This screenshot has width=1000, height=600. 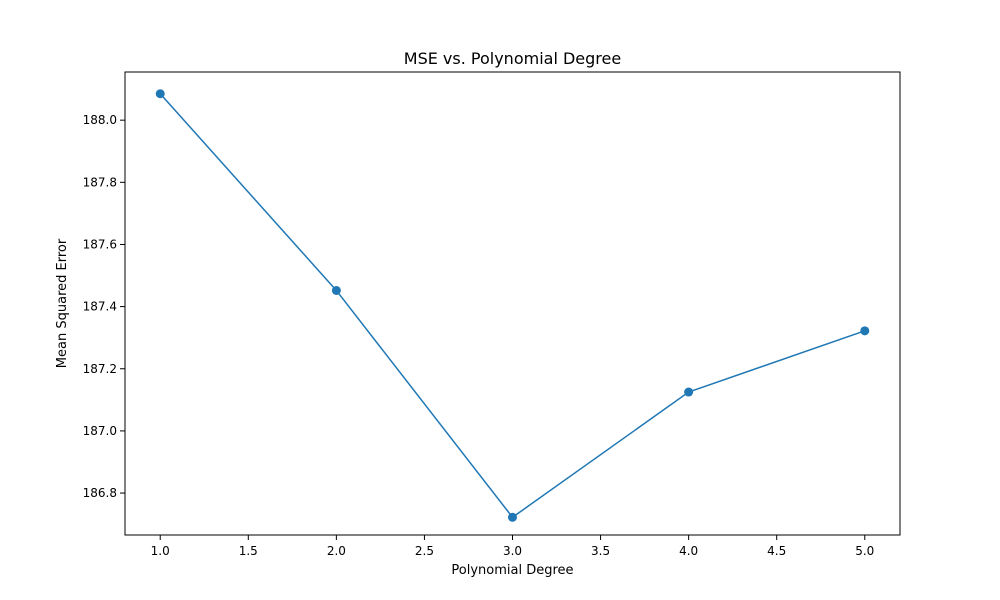 What do you see at coordinates (424, 551) in the screenshot?
I see `x-tick-label: 2.5` at bounding box center [424, 551].